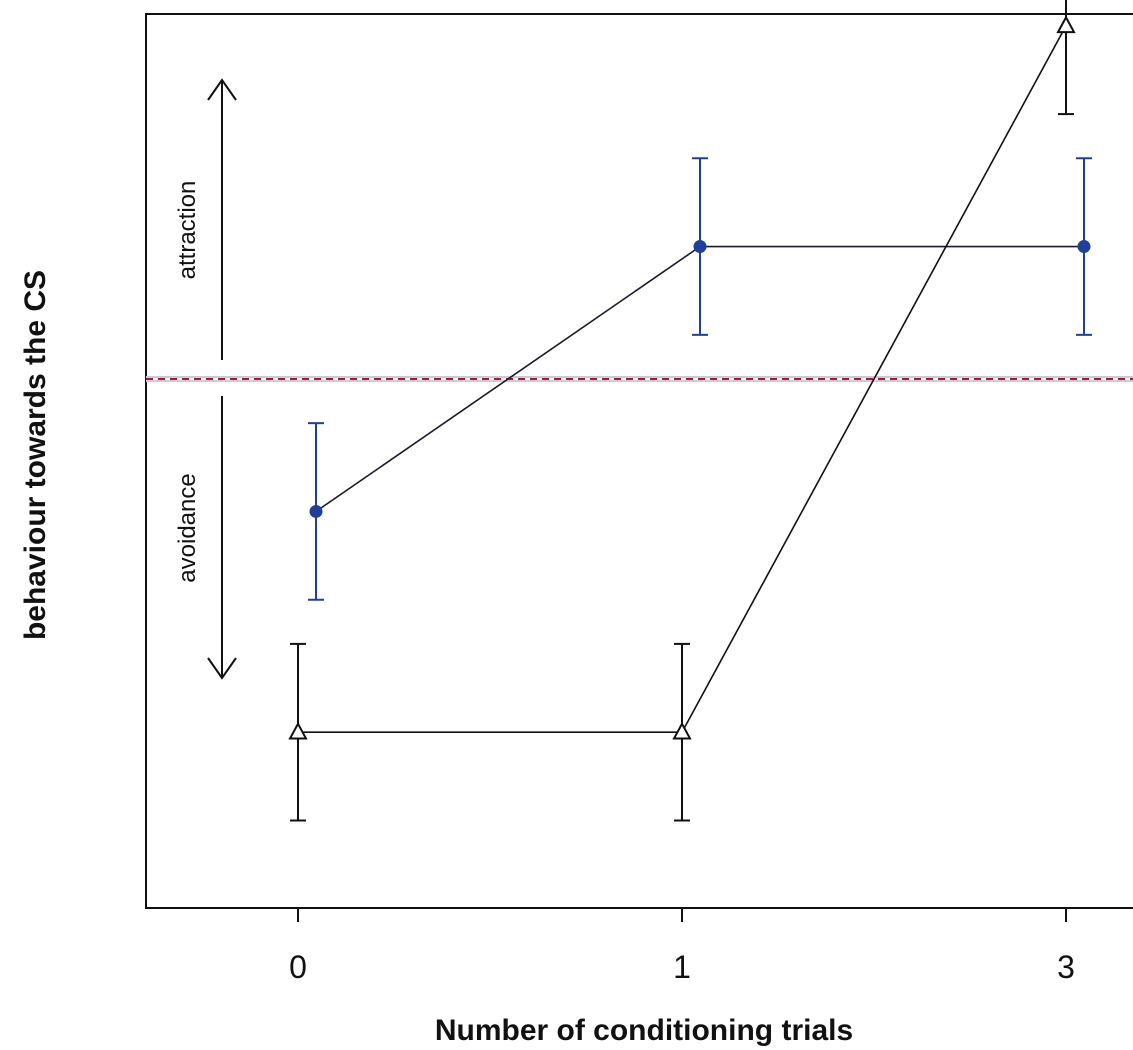 This screenshot has height=1050, width=1133. I want to click on avoidance-label: avoidance, so click(187, 527).